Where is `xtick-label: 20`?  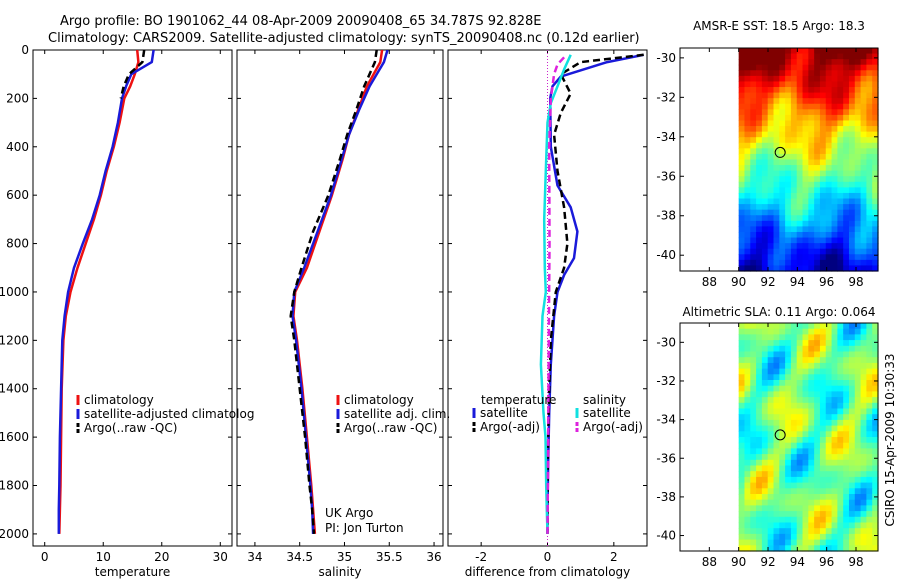
xtick-label: 20 is located at coordinates (161, 557).